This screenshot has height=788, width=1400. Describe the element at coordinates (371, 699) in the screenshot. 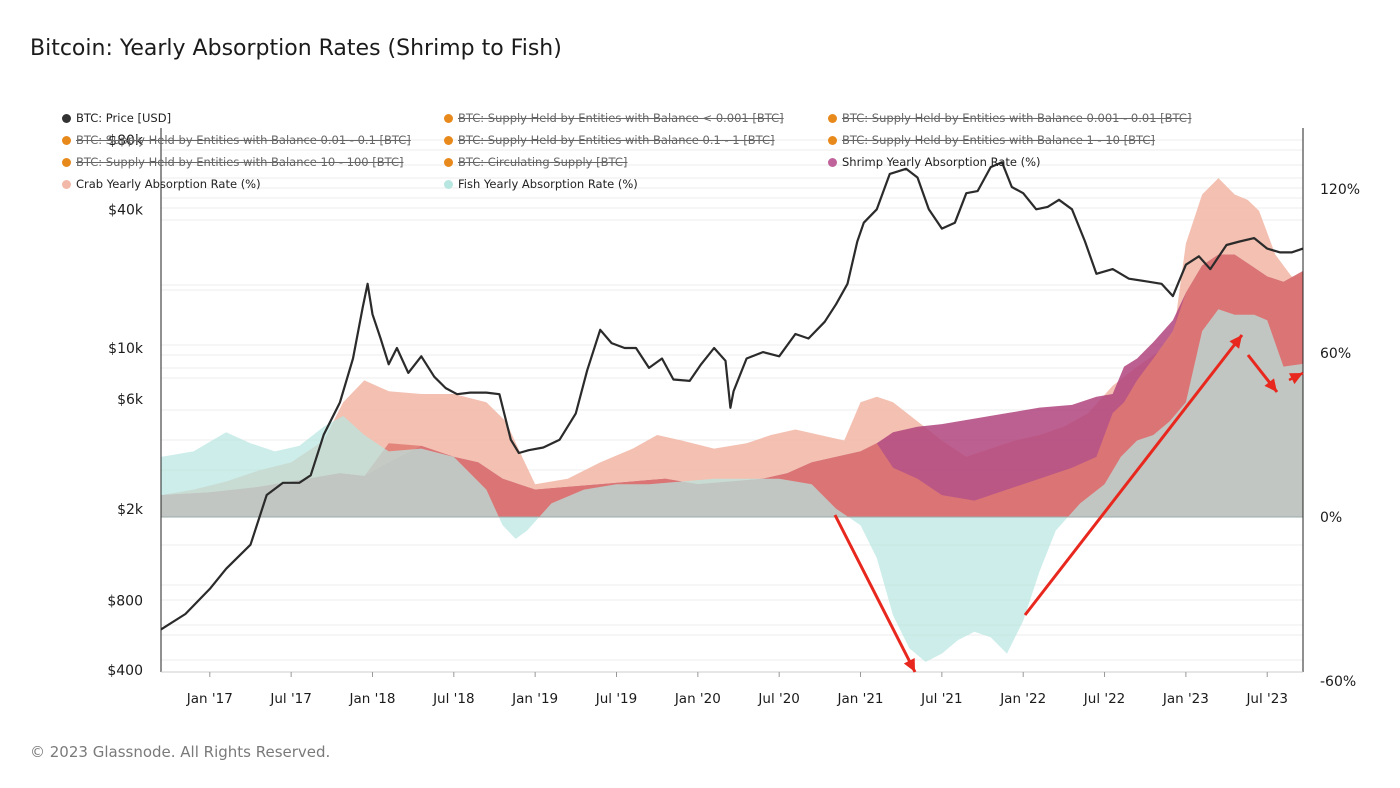

I see `x-tick-label: Jan '18` at that location.